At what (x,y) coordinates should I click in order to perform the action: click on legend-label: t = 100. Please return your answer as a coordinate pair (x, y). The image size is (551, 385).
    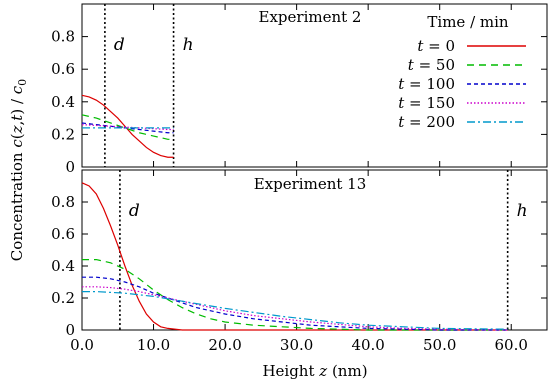
    Looking at the image, I should click on (426, 84).